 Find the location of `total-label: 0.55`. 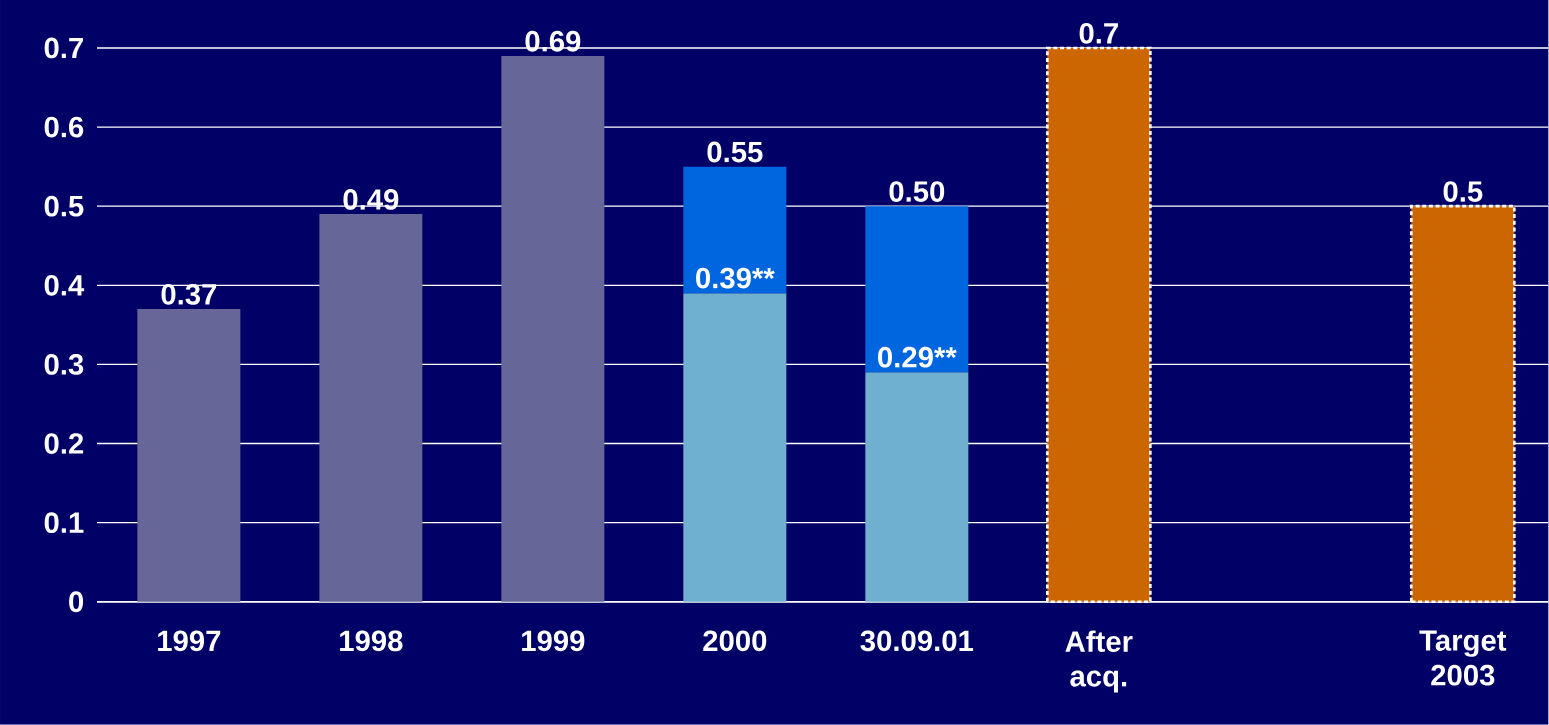

total-label: 0.55 is located at coordinates (735, 152).